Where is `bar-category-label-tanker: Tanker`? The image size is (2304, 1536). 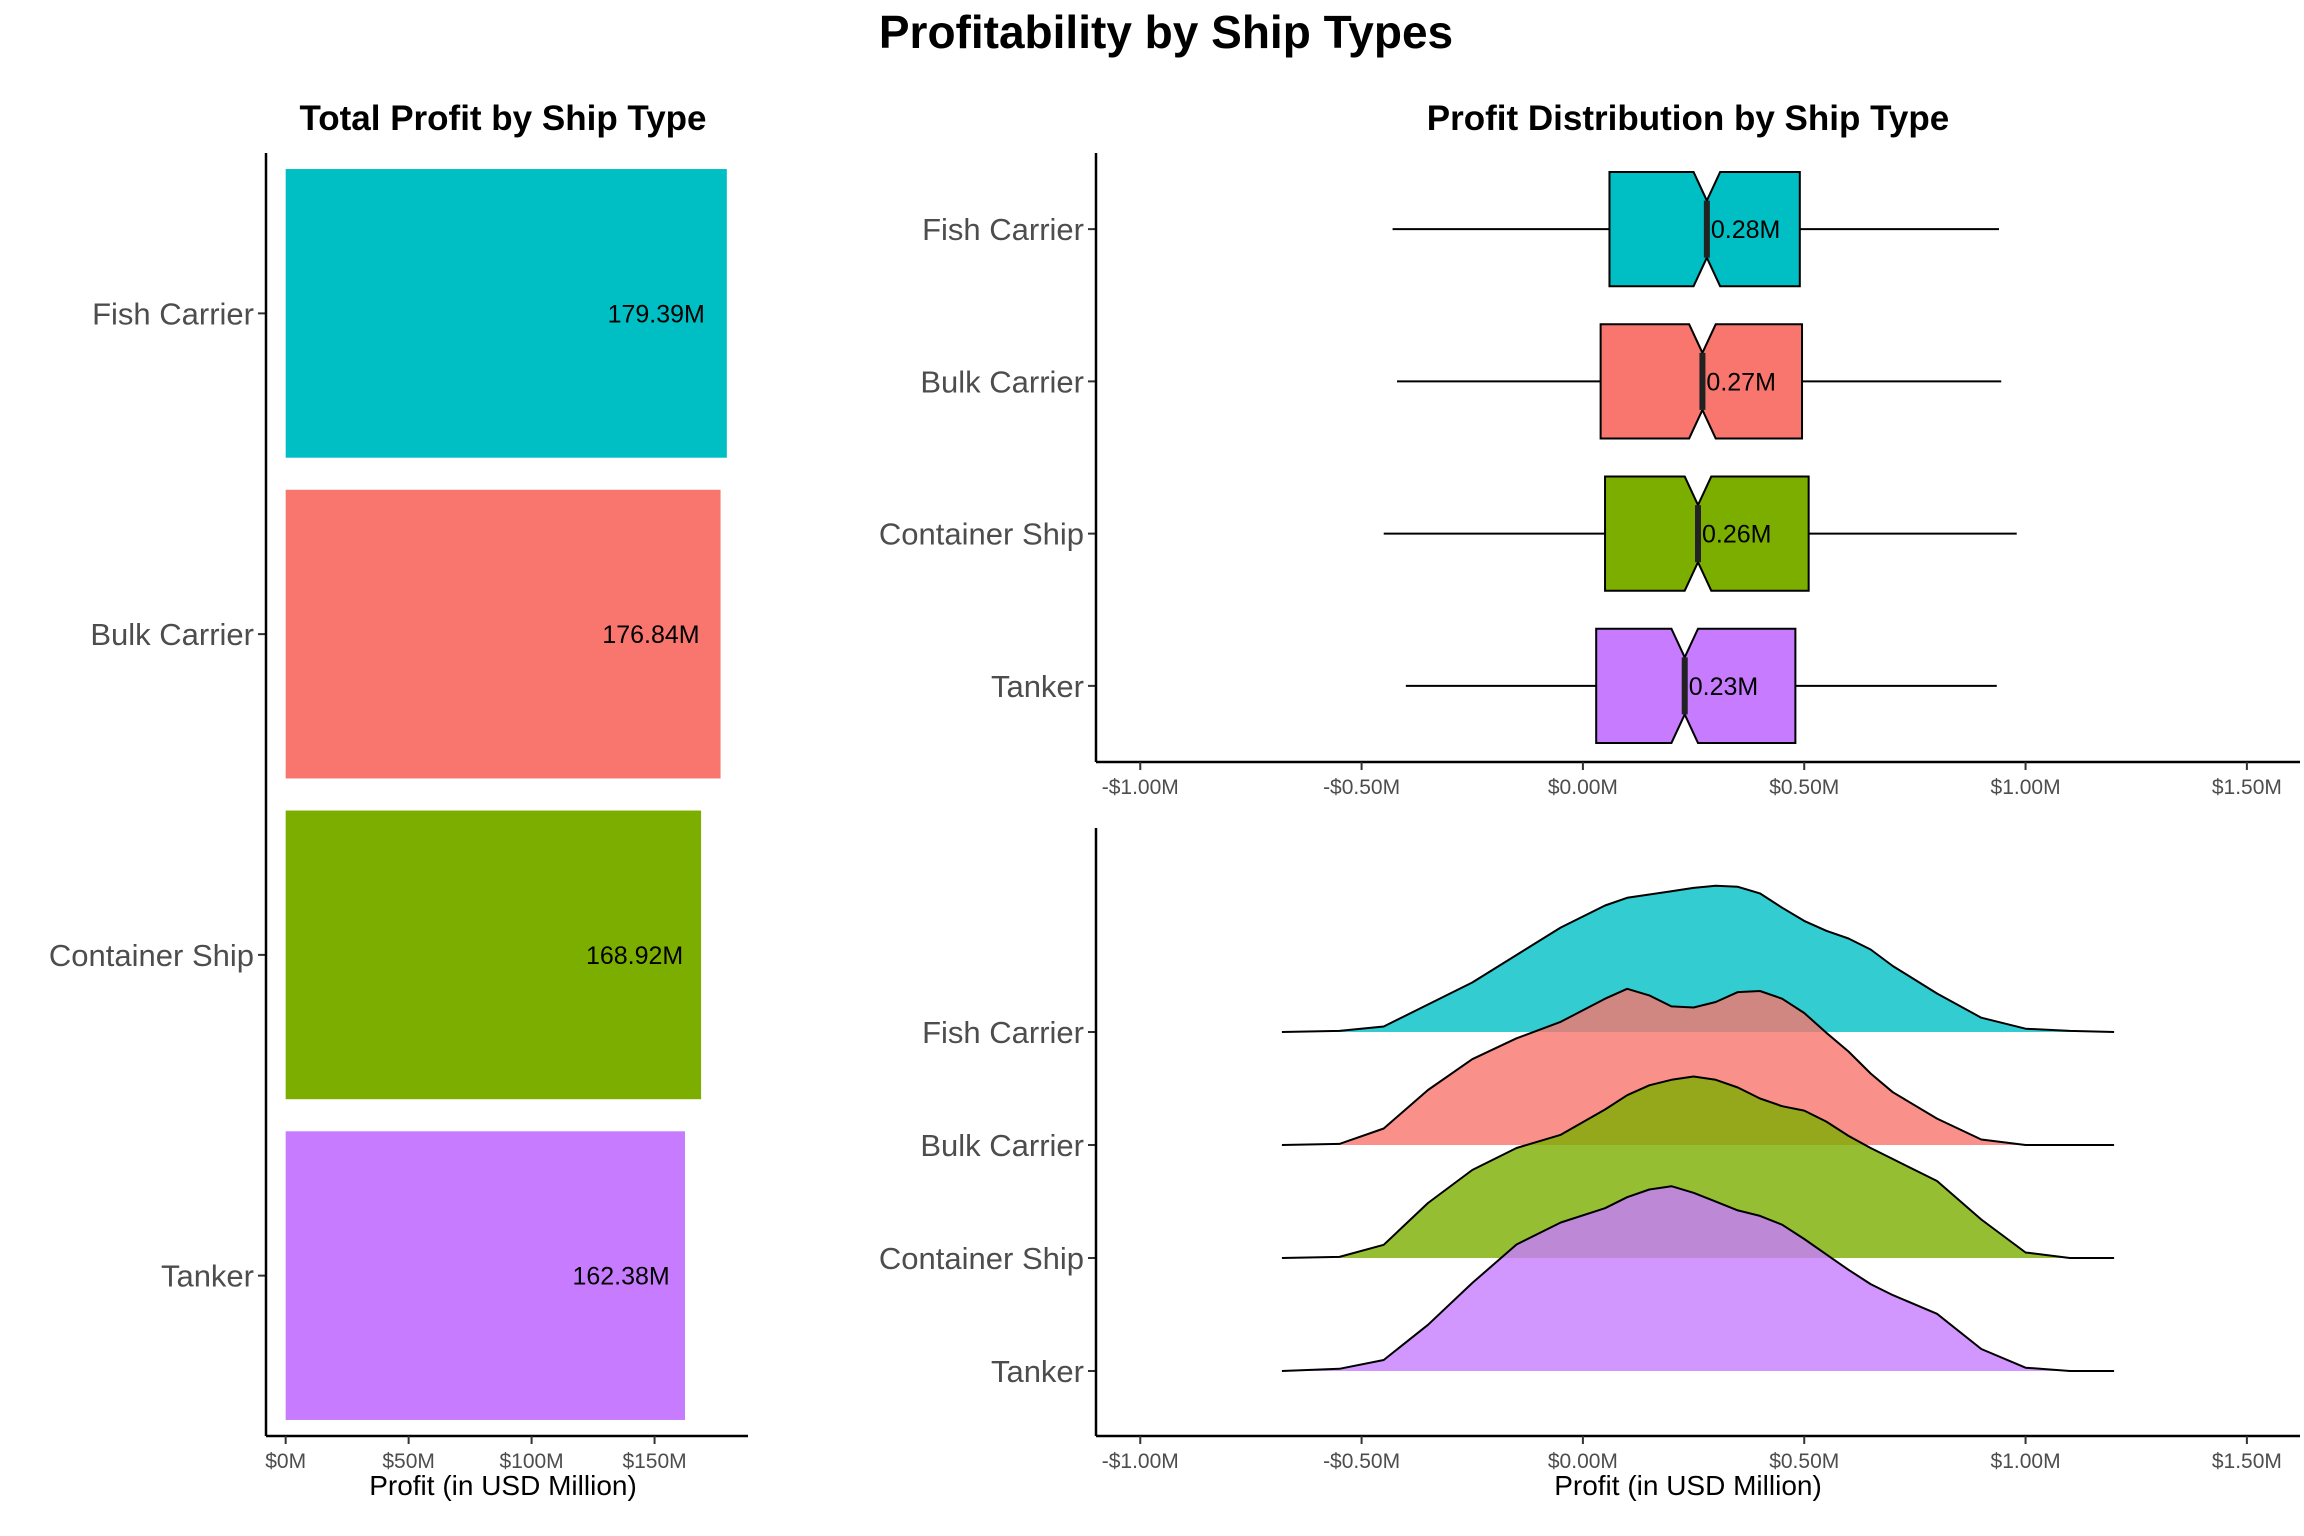 bar-category-label-tanker: Tanker is located at coordinates (207, 1276).